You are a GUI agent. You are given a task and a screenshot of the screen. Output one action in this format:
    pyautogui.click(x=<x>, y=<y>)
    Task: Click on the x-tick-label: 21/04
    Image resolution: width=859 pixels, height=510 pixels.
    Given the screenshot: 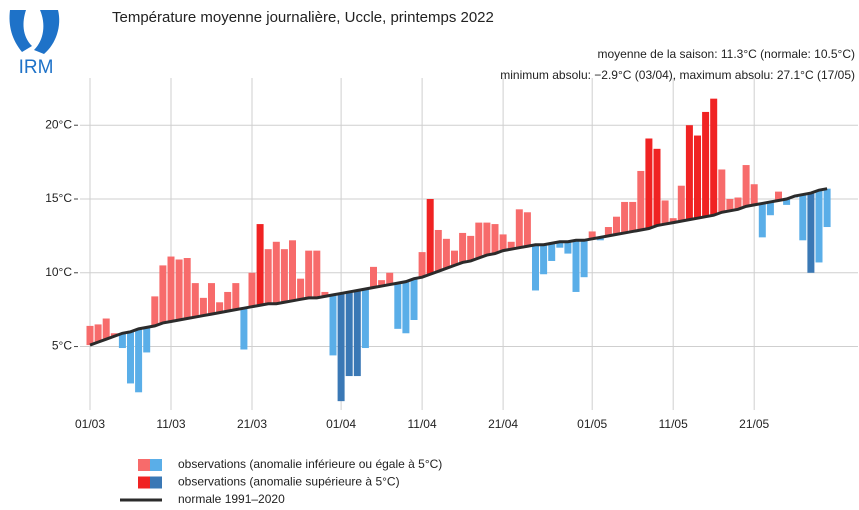 What is the action you would take?
    pyautogui.click(x=503, y=424)
    